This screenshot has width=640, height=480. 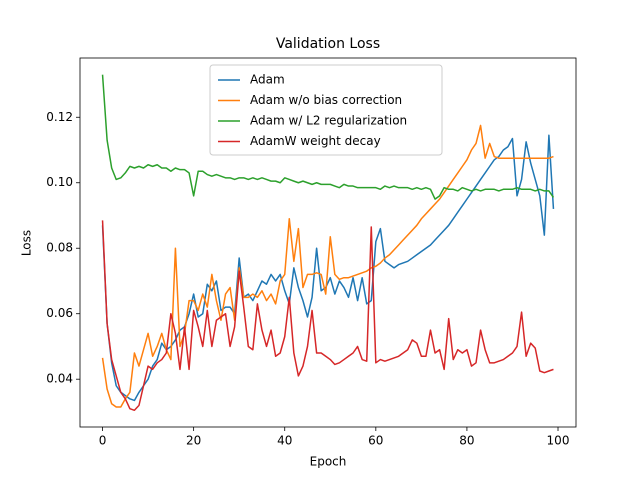 What do you see at coordinates (59, 117) in the screenshot?
I see `y-tick-label: 0.12` at bounding box center [59, 117].